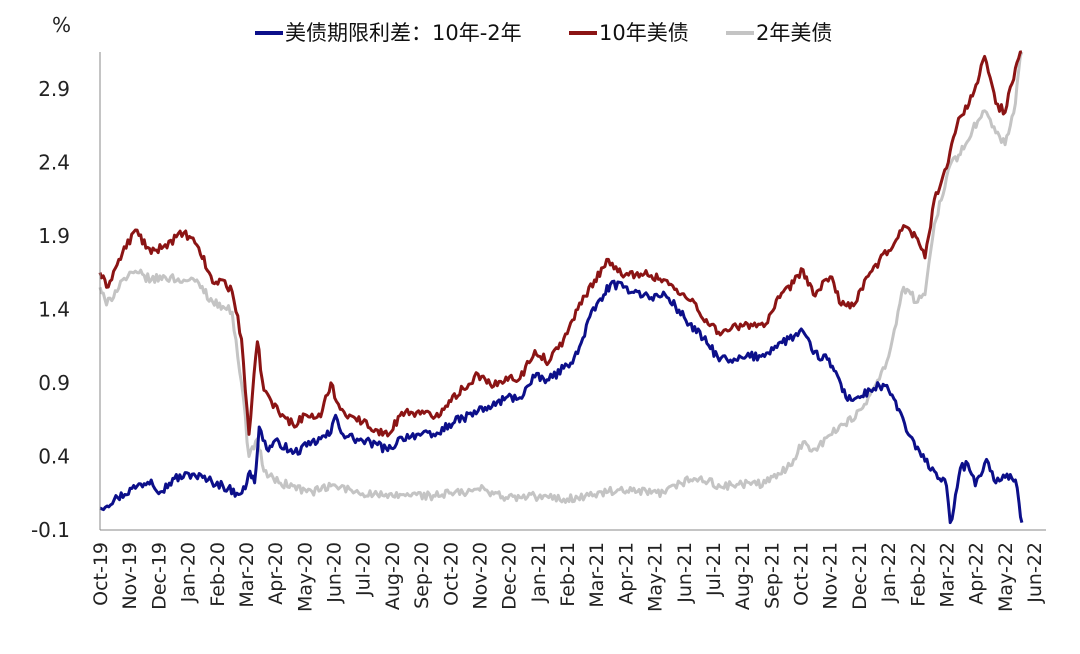 This screenshot has height=654, width=1080. I want to click on legend-item-spread: 美债期限利差：10年-2年, so click(388, 33).